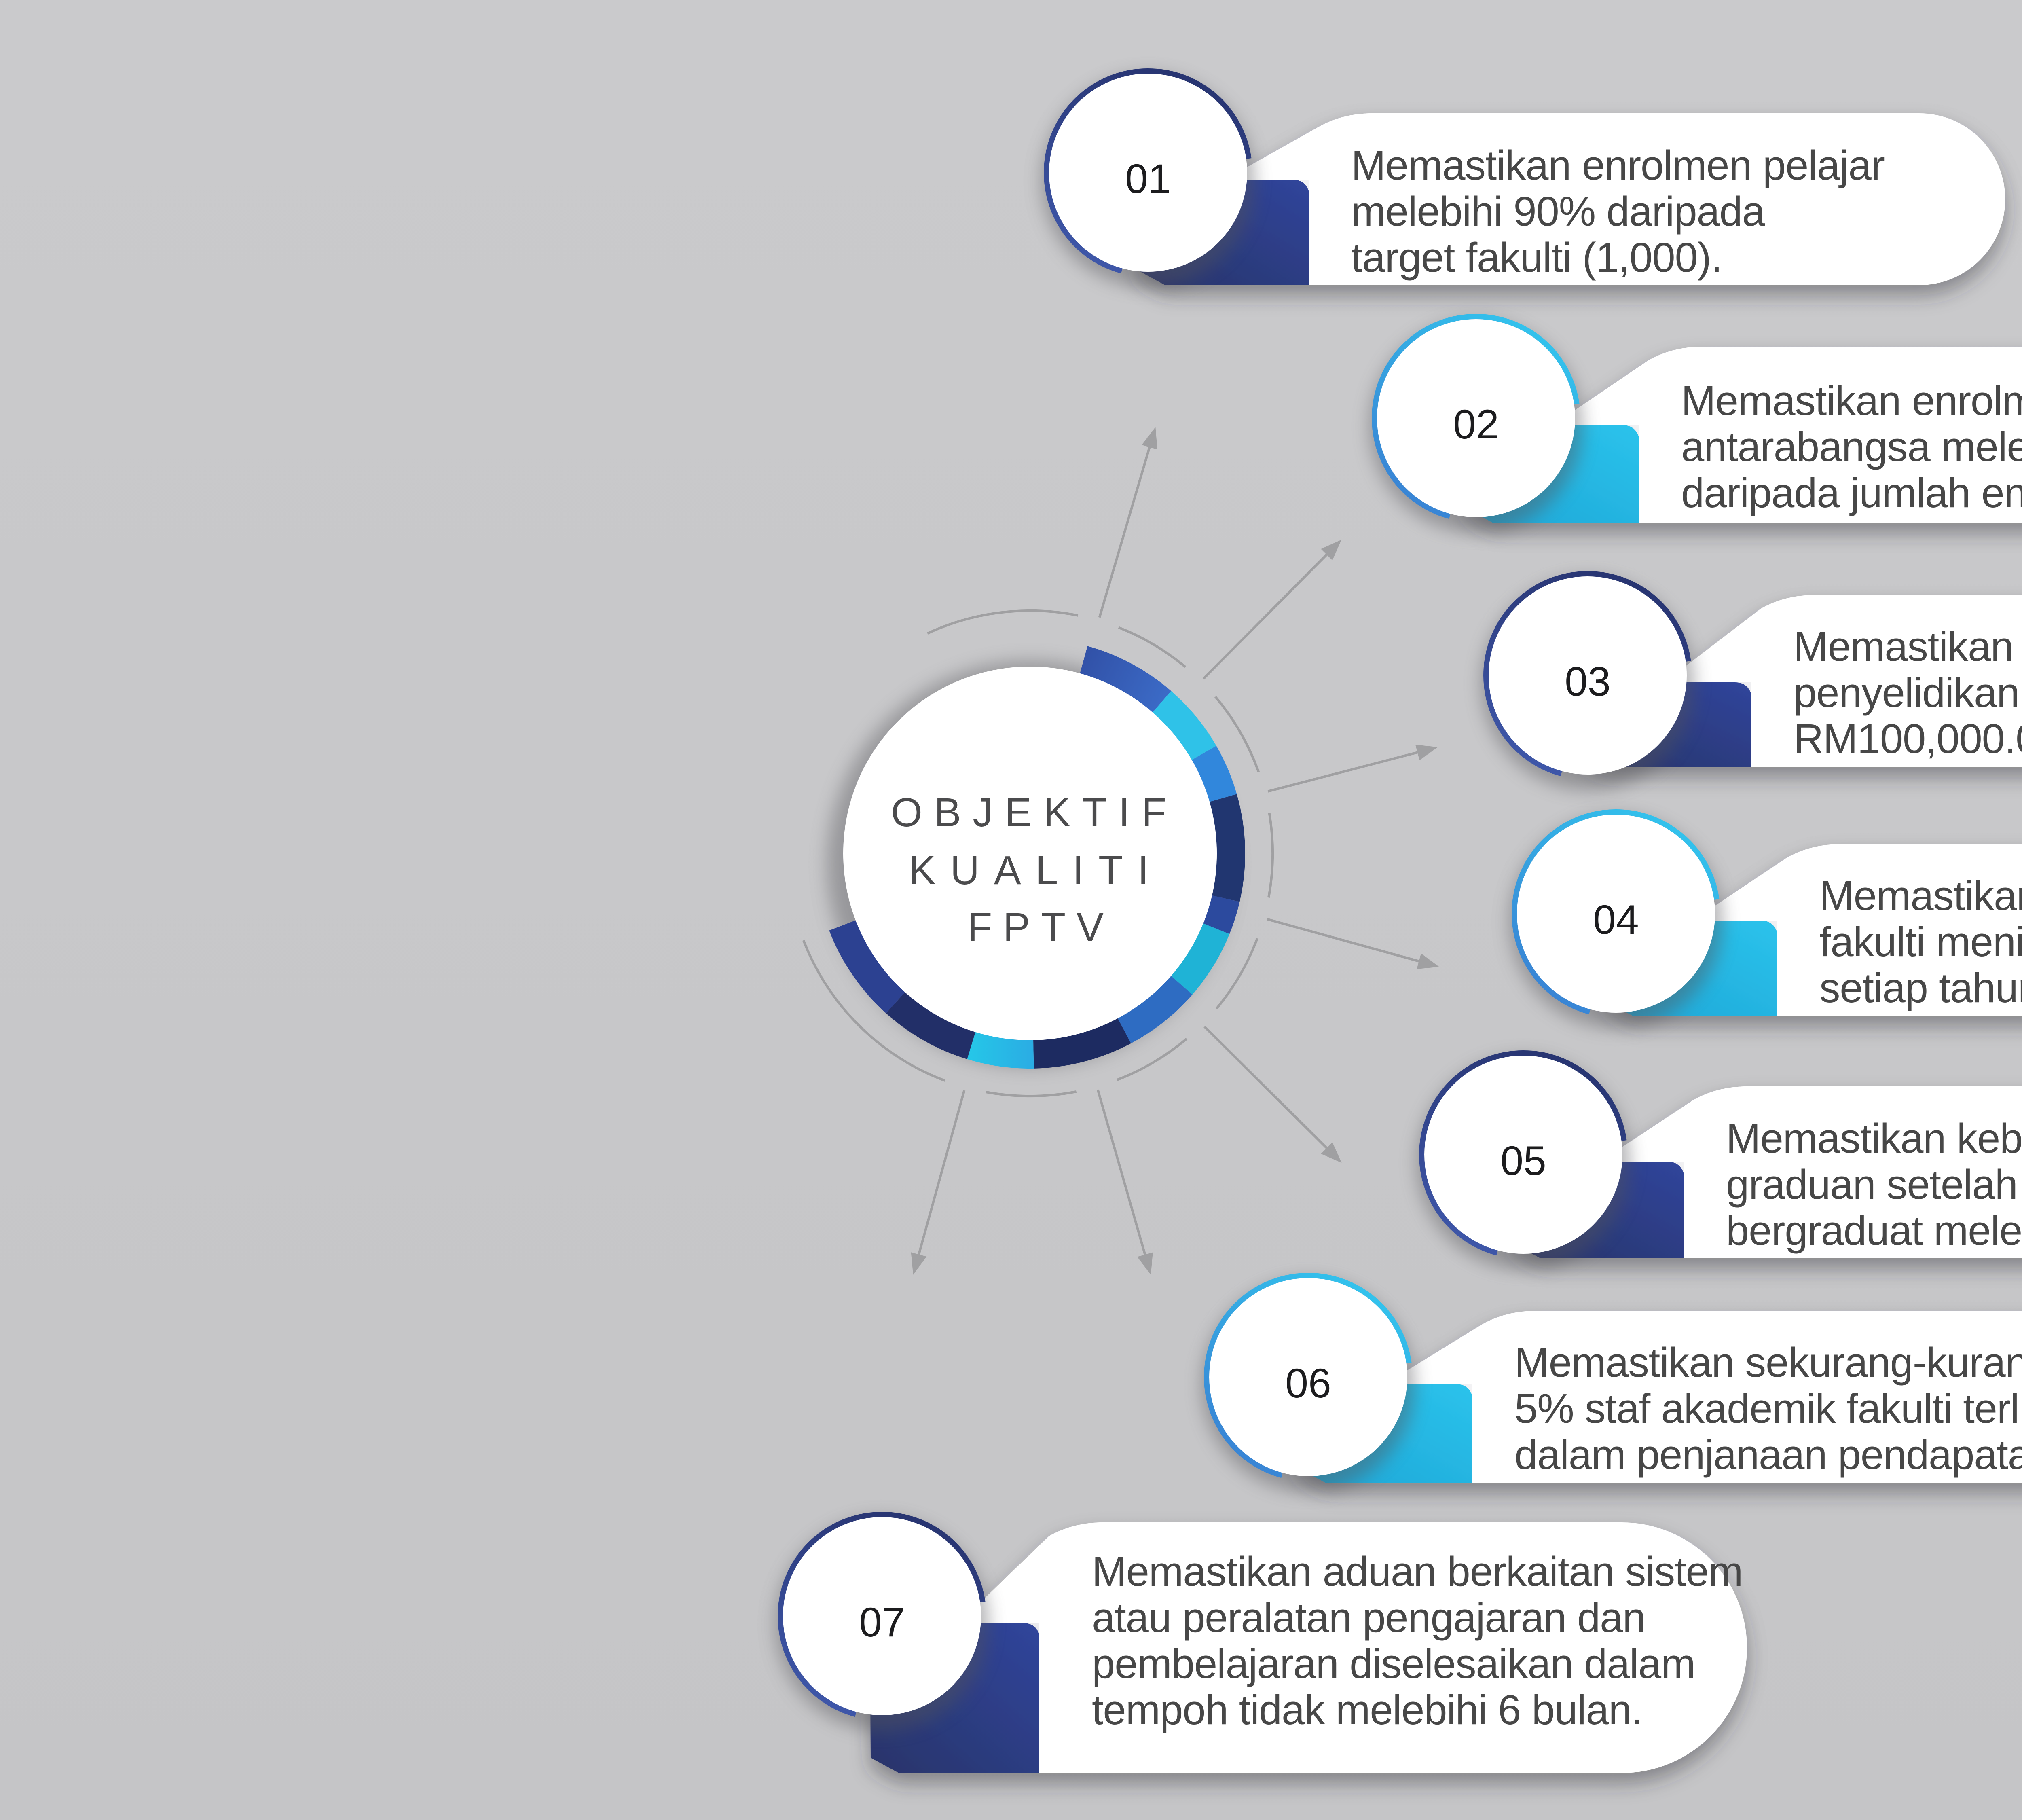 The image size is (2022, 1820). I want to click on svg-text:Memastikan aduan berkaitan sis: Memastikan aduan berkaitan sistem, so click(1417, 1571).